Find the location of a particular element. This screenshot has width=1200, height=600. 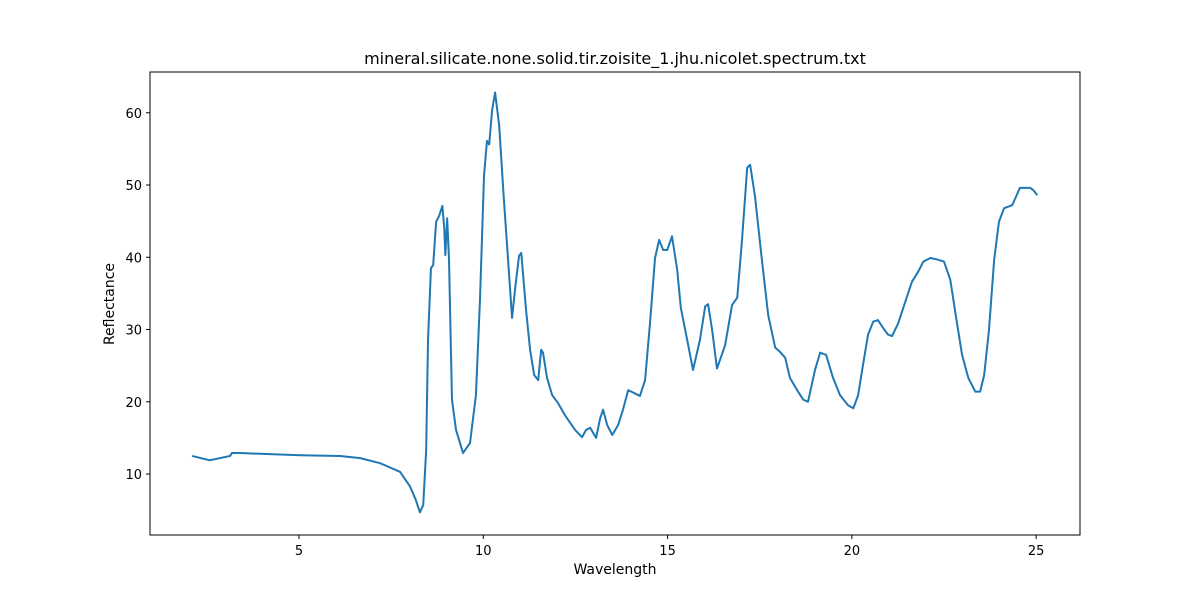

y-tick-label: 50 is located at coordinates (133, 186).